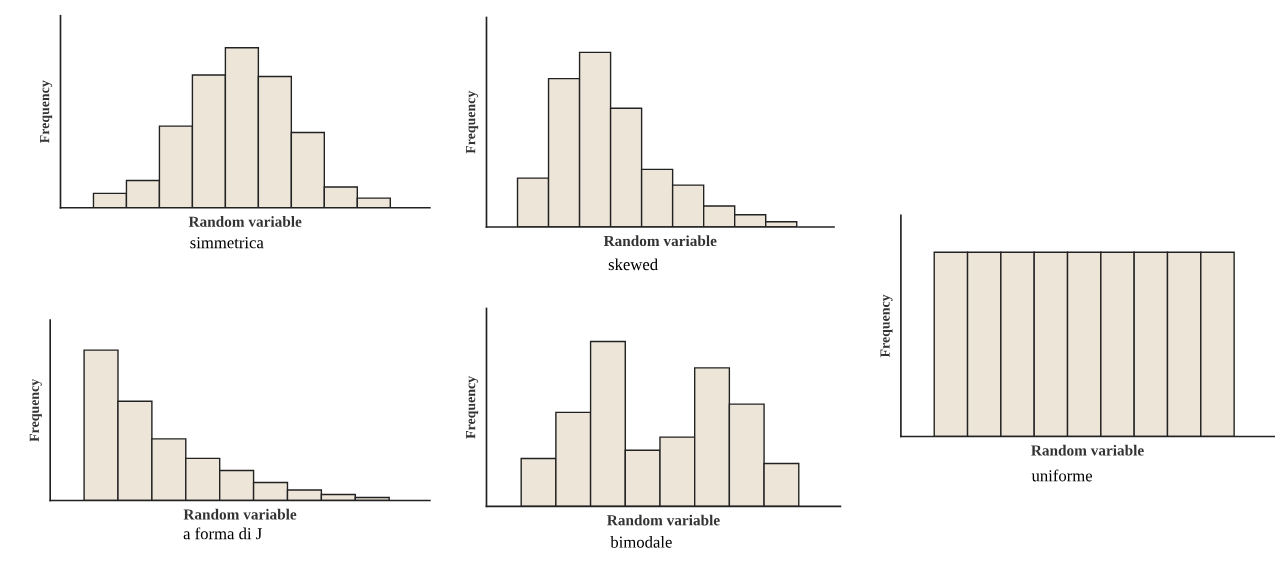  I want to click on text: skewed, so click(633, 264).